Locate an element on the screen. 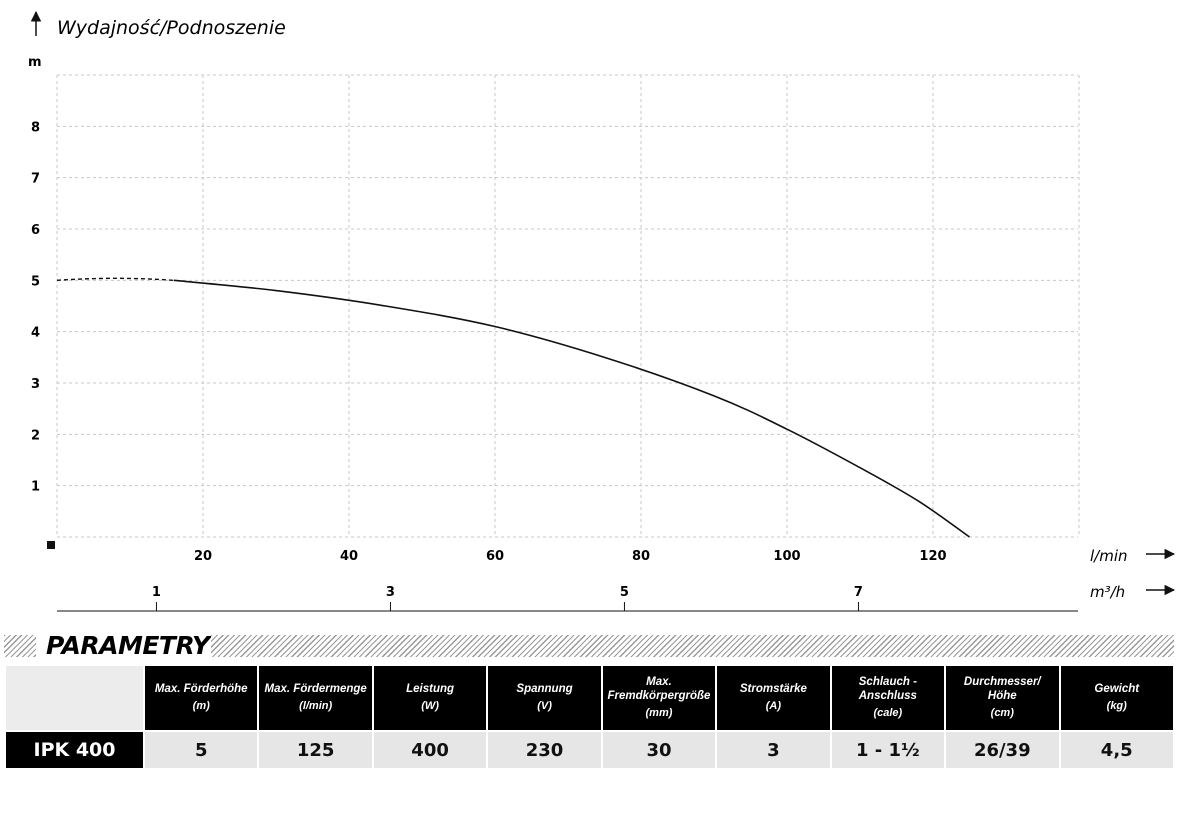 This screenshot has width=1182, height=820. table-header-cell: Stromstärke (A) is located at coordinates (773, 698).